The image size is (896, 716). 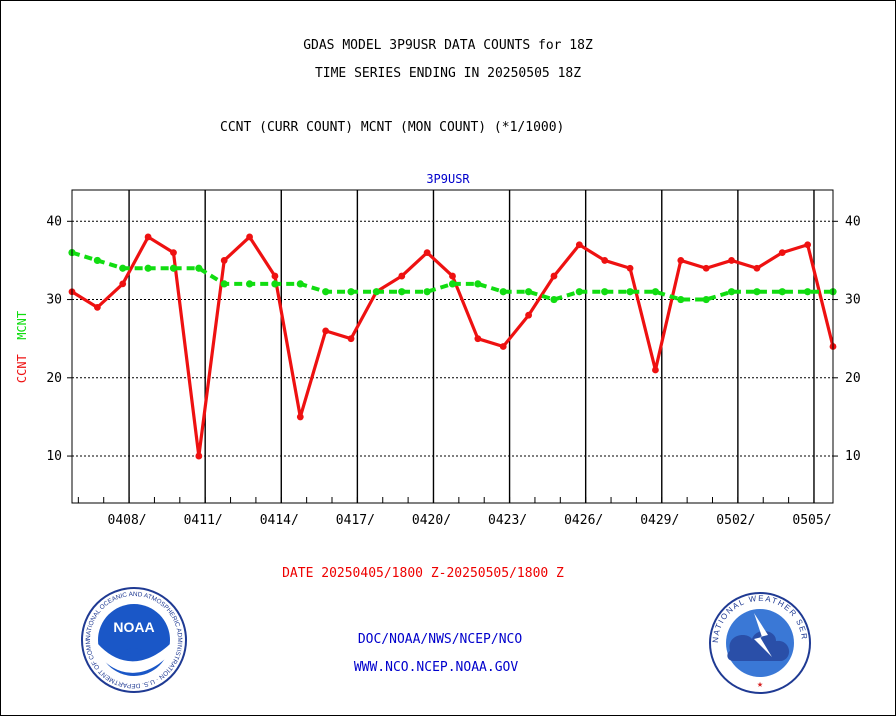 I want to click on chart-title: GDAS MODEL 3P9USR DATA COUNTS for 18Z, so click(x=448, y=45).